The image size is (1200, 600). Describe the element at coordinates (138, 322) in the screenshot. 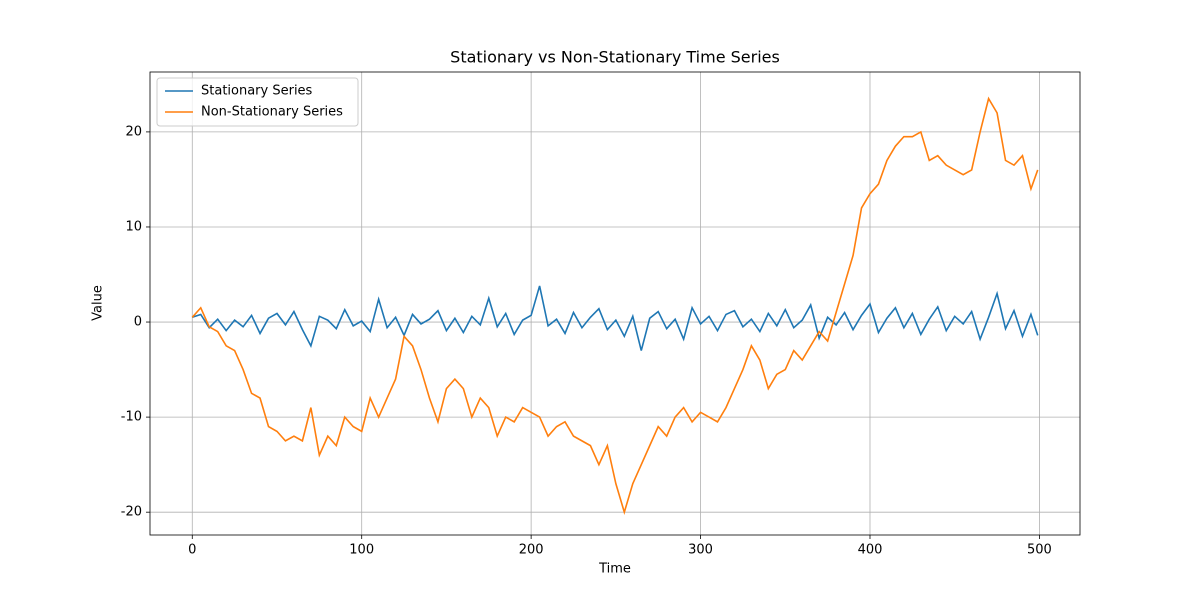

I see `y-tick-label: 0` at that location.